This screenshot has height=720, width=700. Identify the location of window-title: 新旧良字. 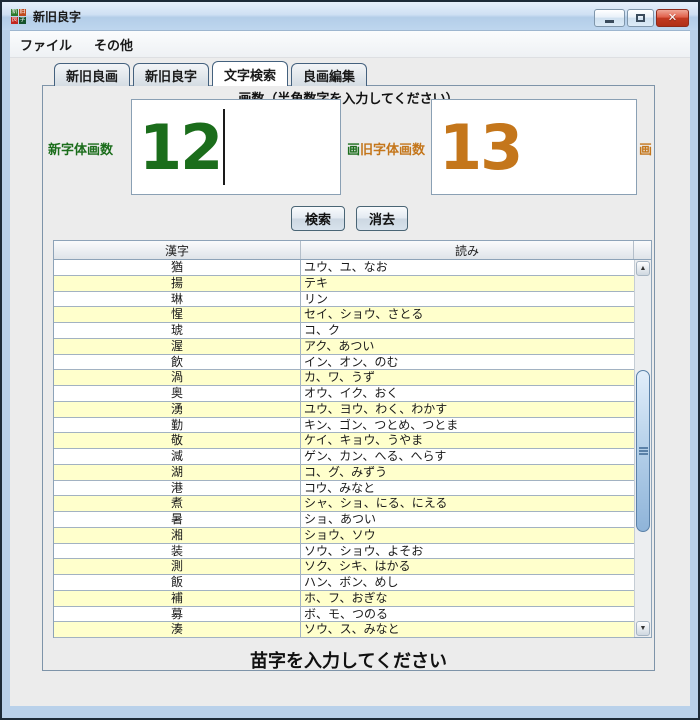
(57, 16).